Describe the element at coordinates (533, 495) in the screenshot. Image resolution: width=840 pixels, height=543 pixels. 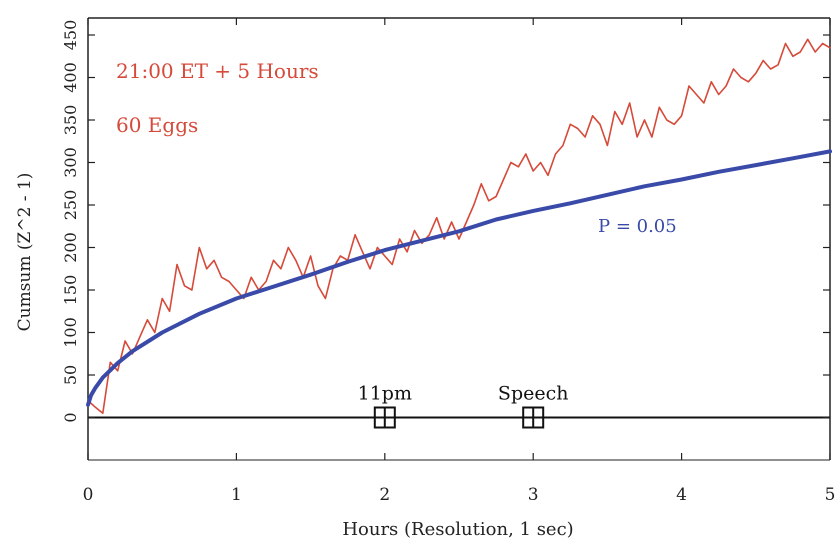
I see `x-tick-label: 3` at that location.